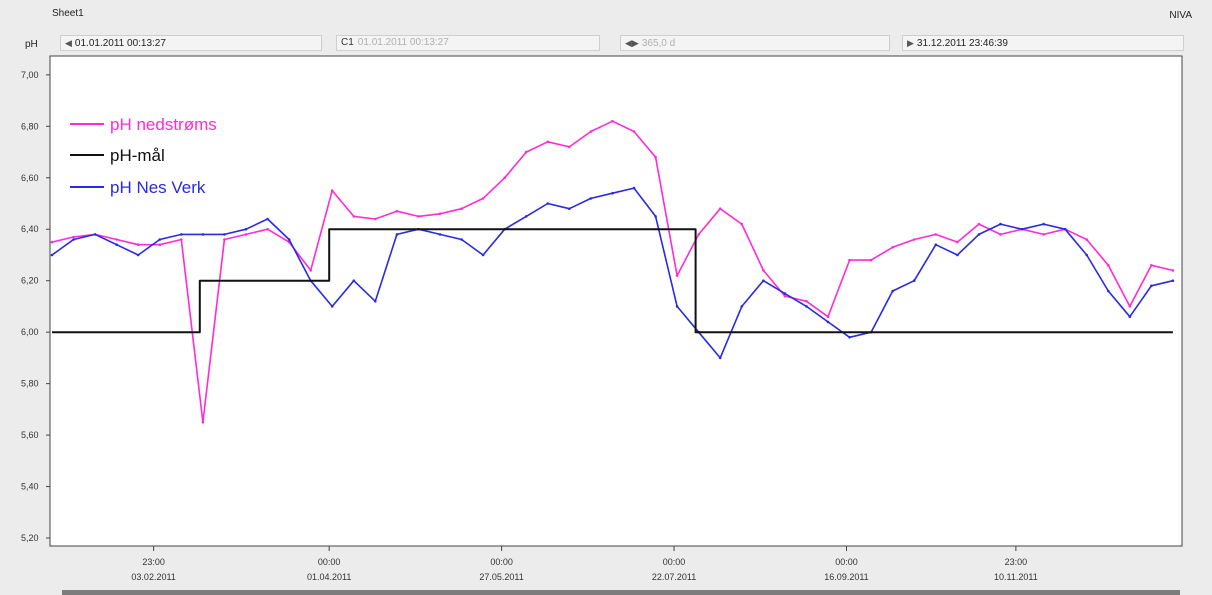  I want to click on y-tick-label: 6,80, so click(30, 126).